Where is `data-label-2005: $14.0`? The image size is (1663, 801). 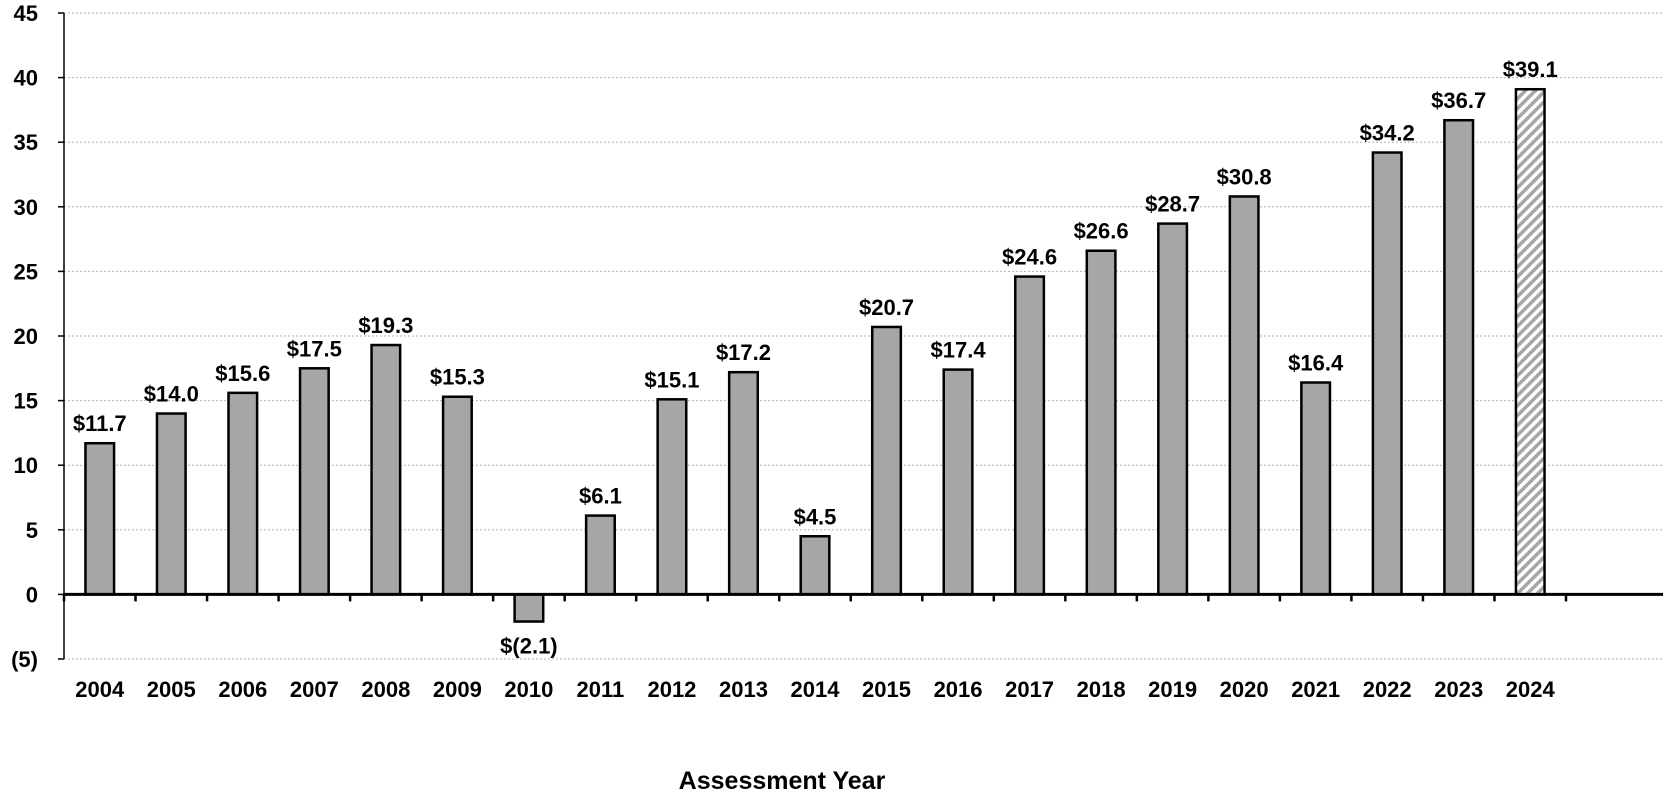 data-label-2005: $14.0 is located at coordinates (171, 394).